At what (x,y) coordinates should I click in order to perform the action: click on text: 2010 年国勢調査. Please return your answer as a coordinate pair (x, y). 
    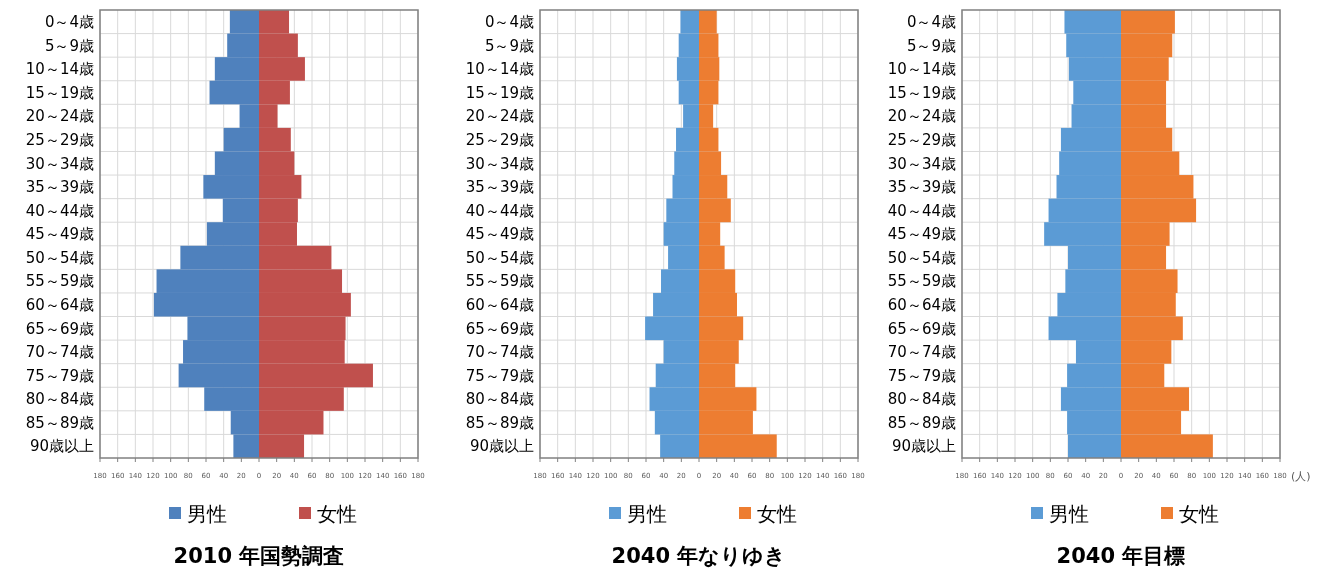
    Looking at the image, I should click on (259, 556).